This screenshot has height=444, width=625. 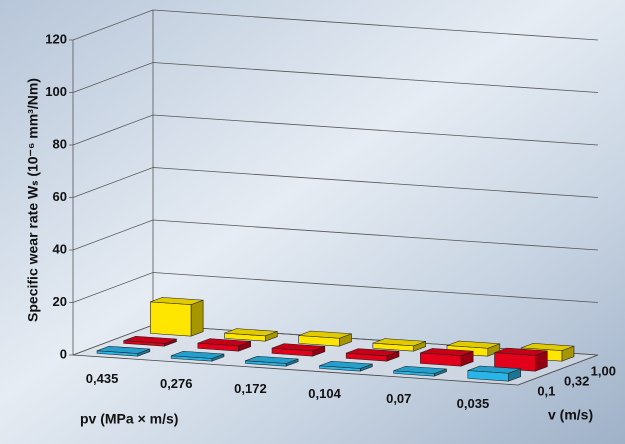 What do you see at coordinates (60, 143) in the screenshot?
I see `y-tick-label: 80` at bounding box center [60, 143].